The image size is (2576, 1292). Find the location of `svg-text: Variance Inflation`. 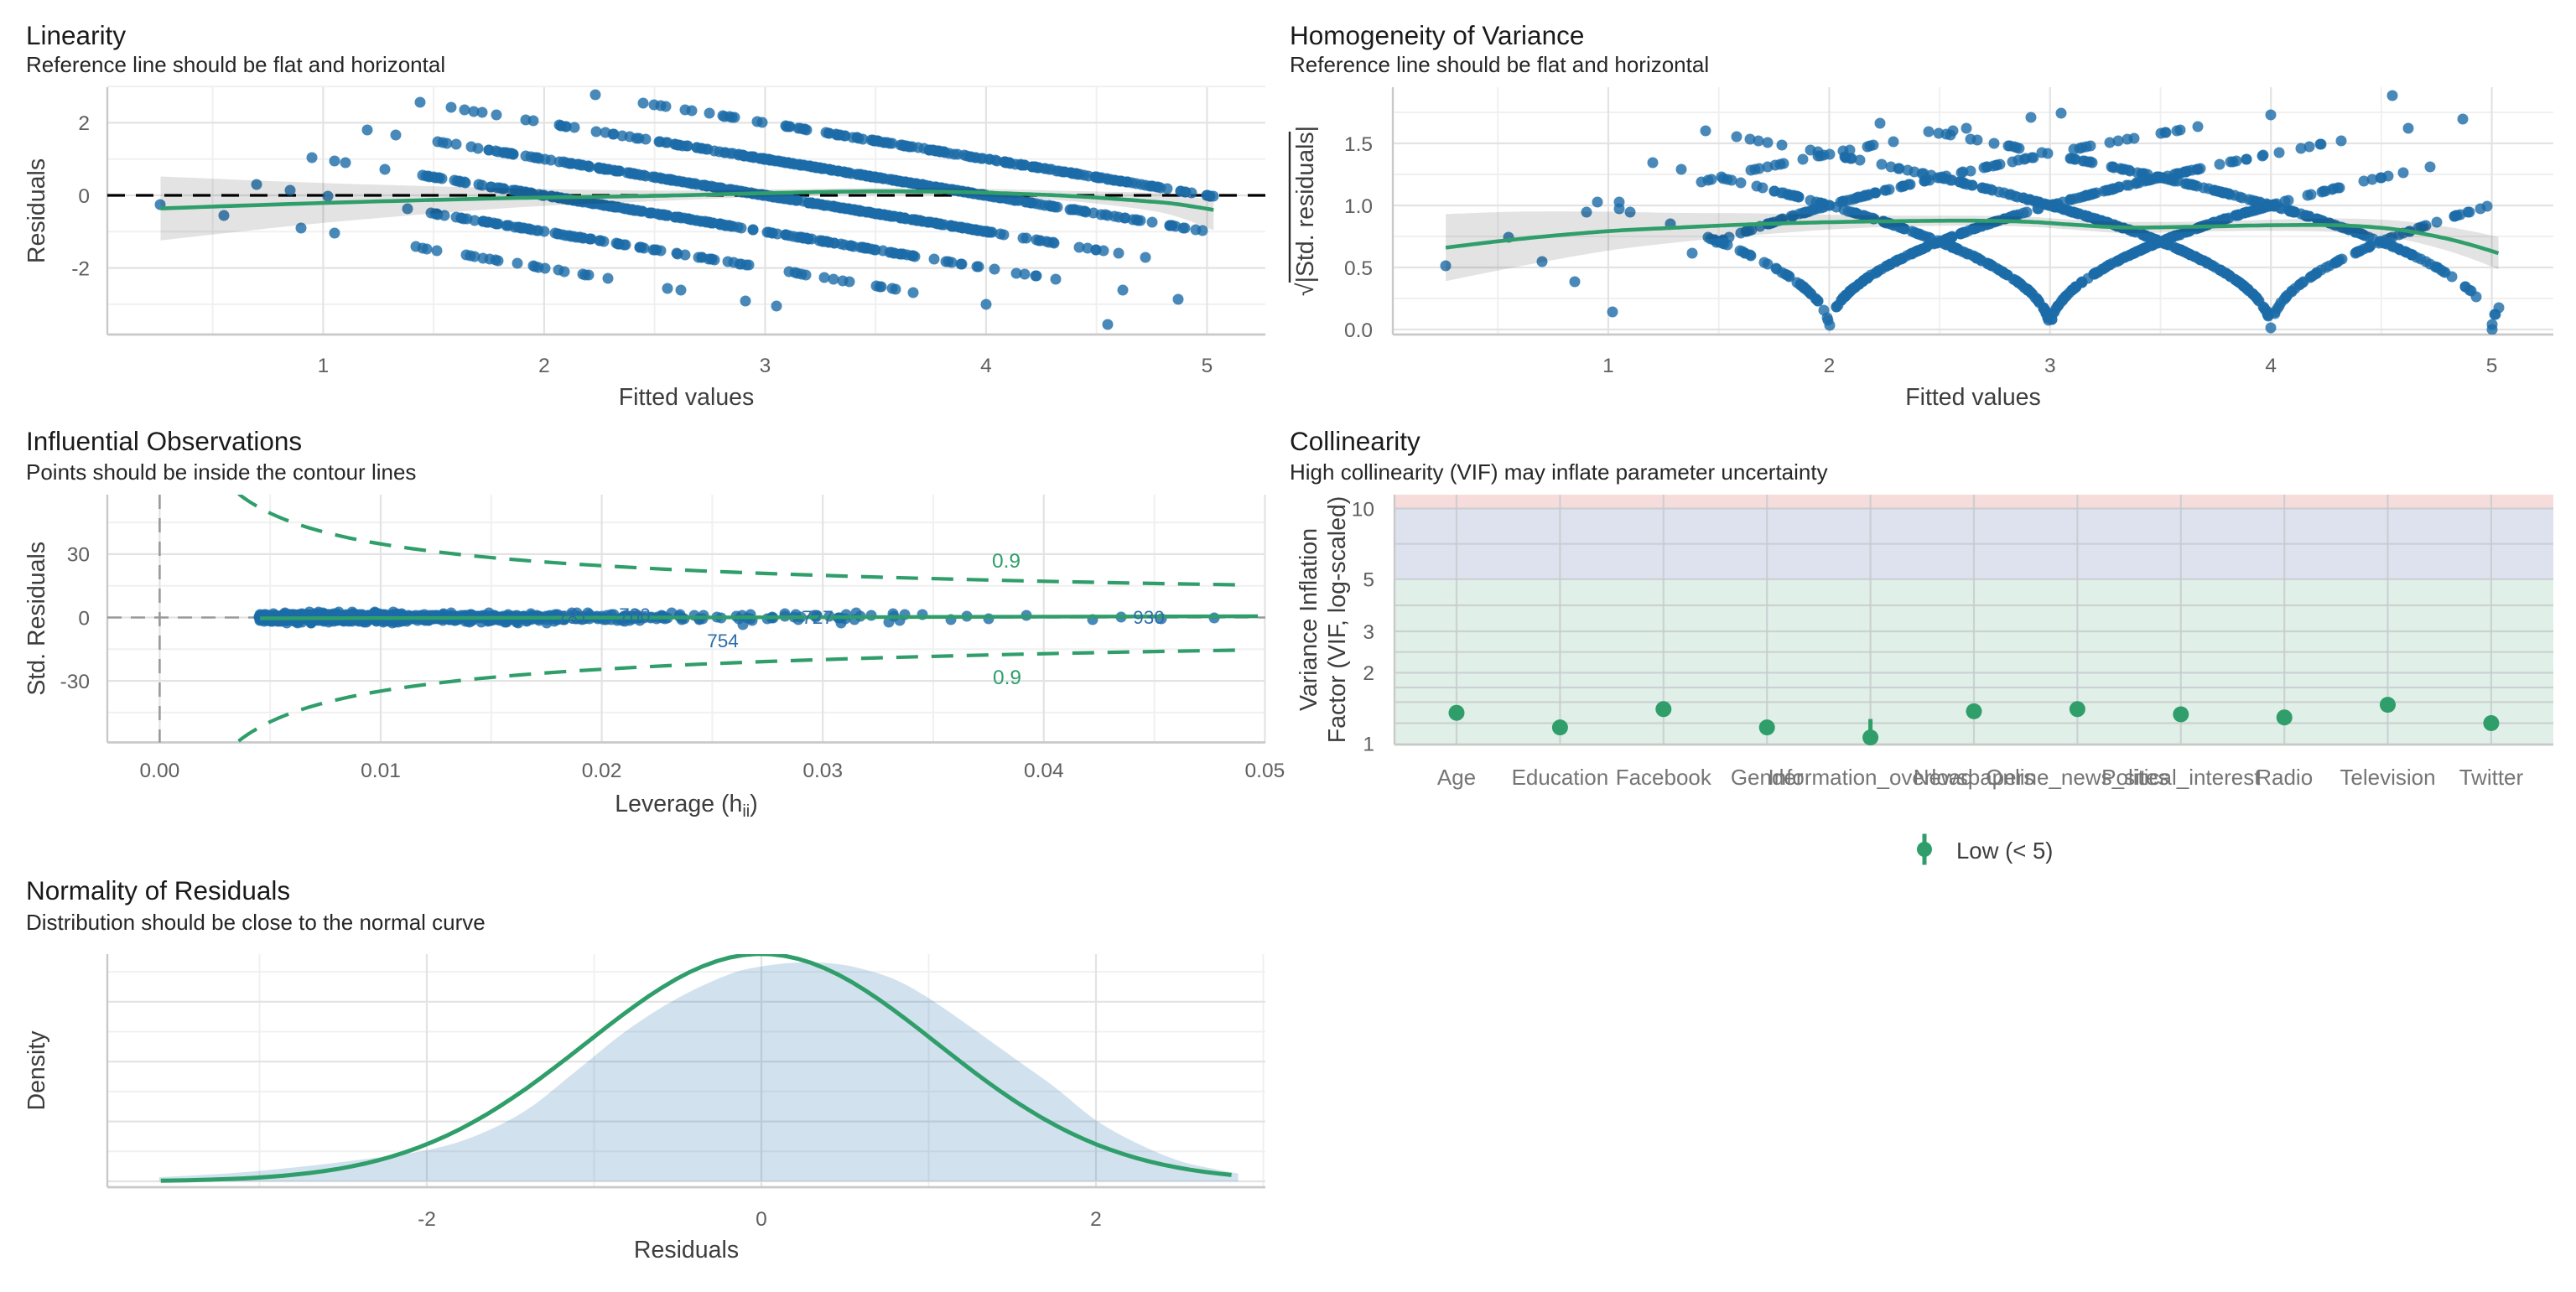

svg-text: Variance Inflation is located at coordinates (1309, 619).